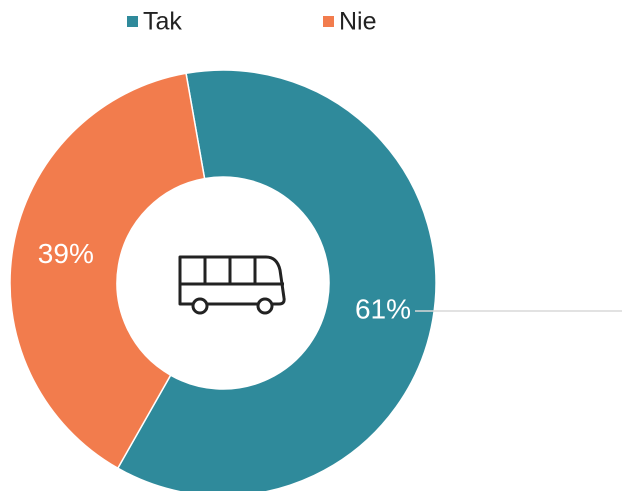 Image resolution: width=622 pixels, height=491 pixels. What do you see at coordinates (358, 22) in the screenshot?
I see `legend-label: Nie` at bounding box center [358, 22].